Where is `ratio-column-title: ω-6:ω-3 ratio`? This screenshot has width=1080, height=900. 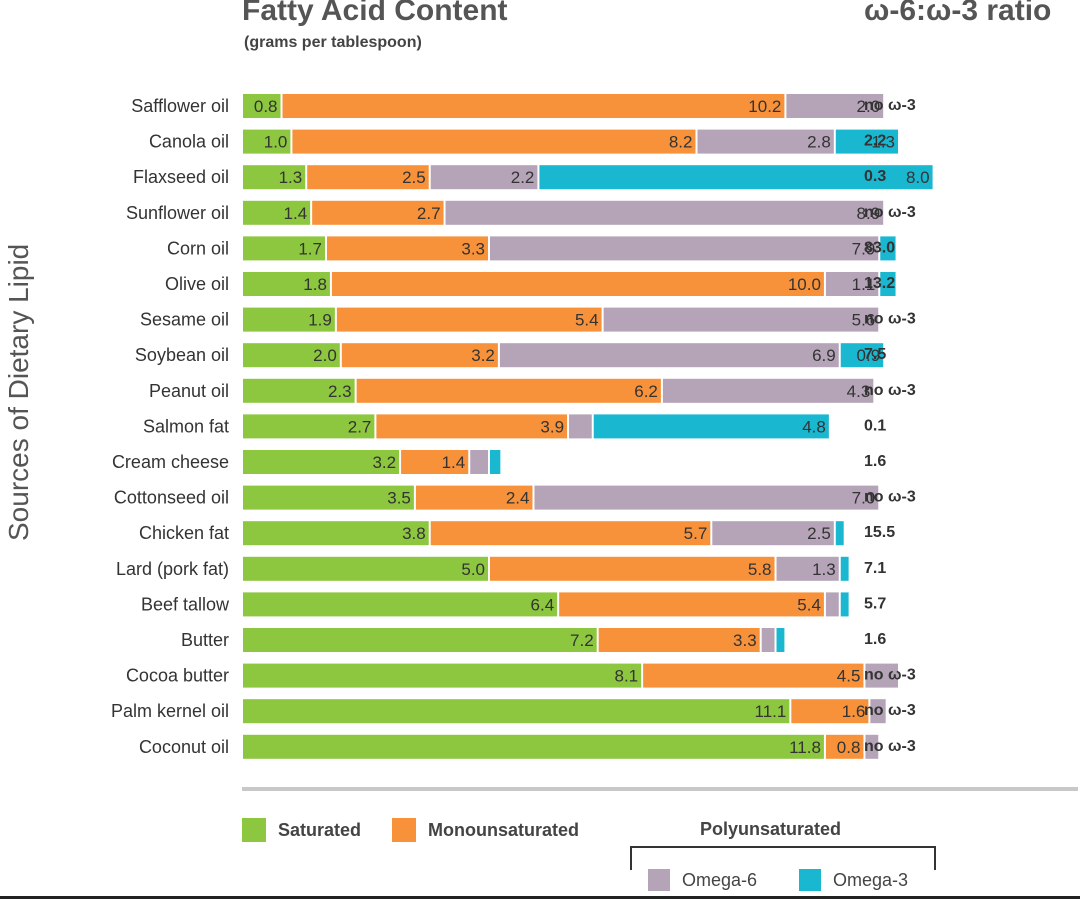
ratio-column-title: ω-6:ω-3 ratio is located at coordinates (958, 13).